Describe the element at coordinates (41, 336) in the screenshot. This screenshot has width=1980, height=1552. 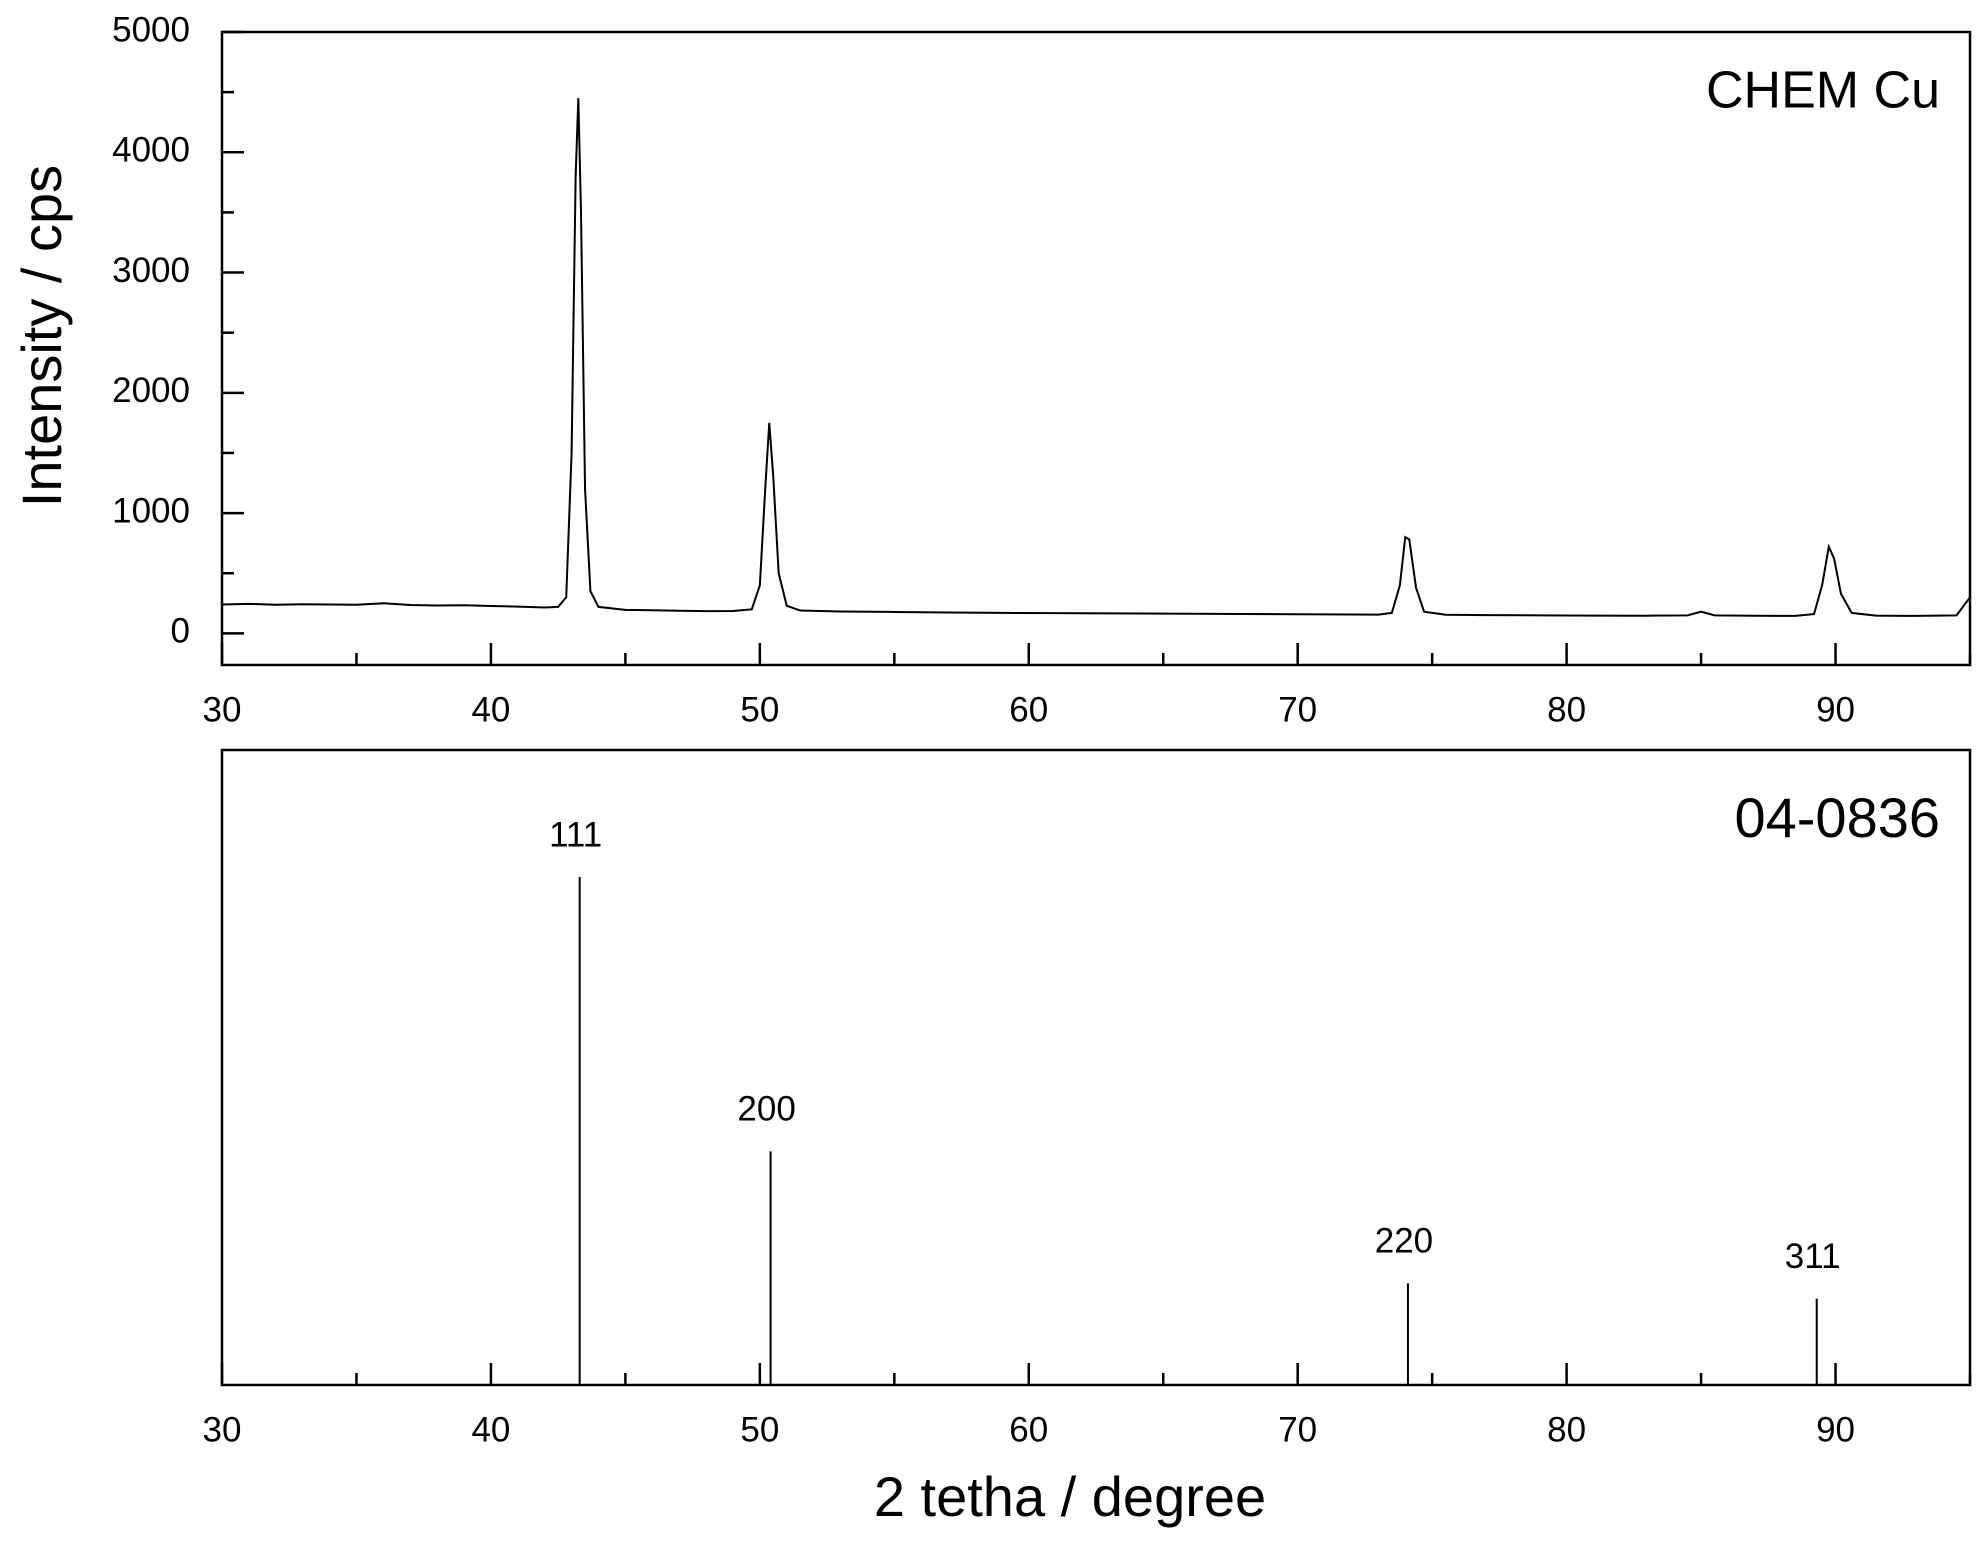
I see `y-axis-title: Intensity / cps` at that location.